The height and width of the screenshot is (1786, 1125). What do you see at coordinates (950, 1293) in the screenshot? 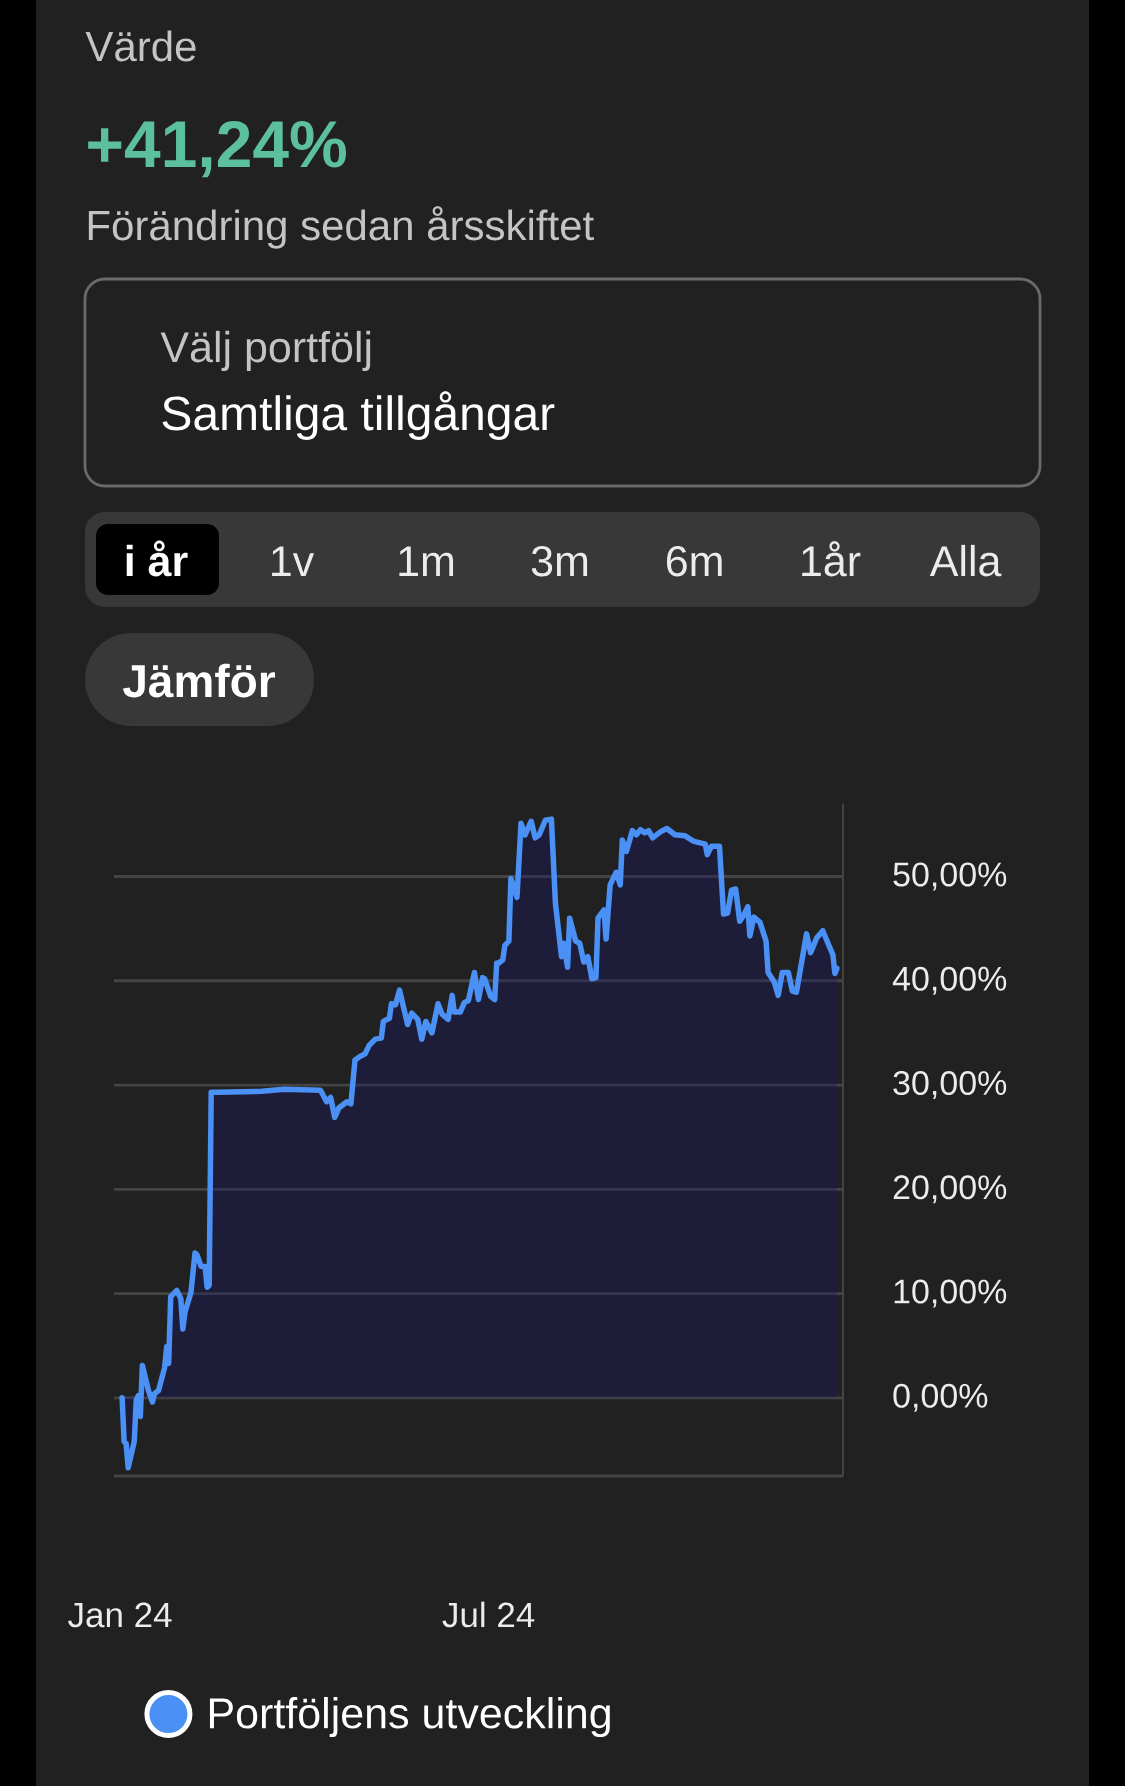
I see `y-tick-label: 10,00%` at bounding box center [950, 1293].